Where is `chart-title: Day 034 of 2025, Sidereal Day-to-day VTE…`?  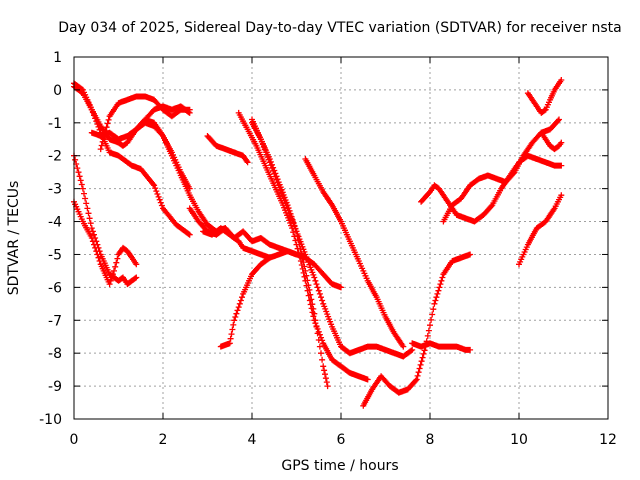 chart-title: Day 034 of 2025, Sidereal Day-to-day VTE… is located at coordinates (339, 28).